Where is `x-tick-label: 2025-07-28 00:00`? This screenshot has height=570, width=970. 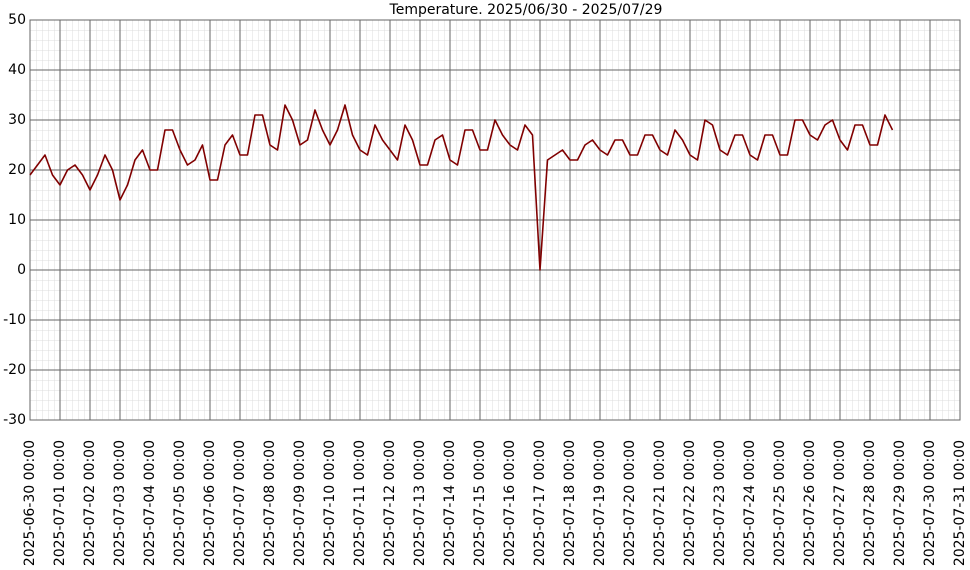
x-tick-label: 2025-07-28 00:00 is located at coordinates (870, 503).